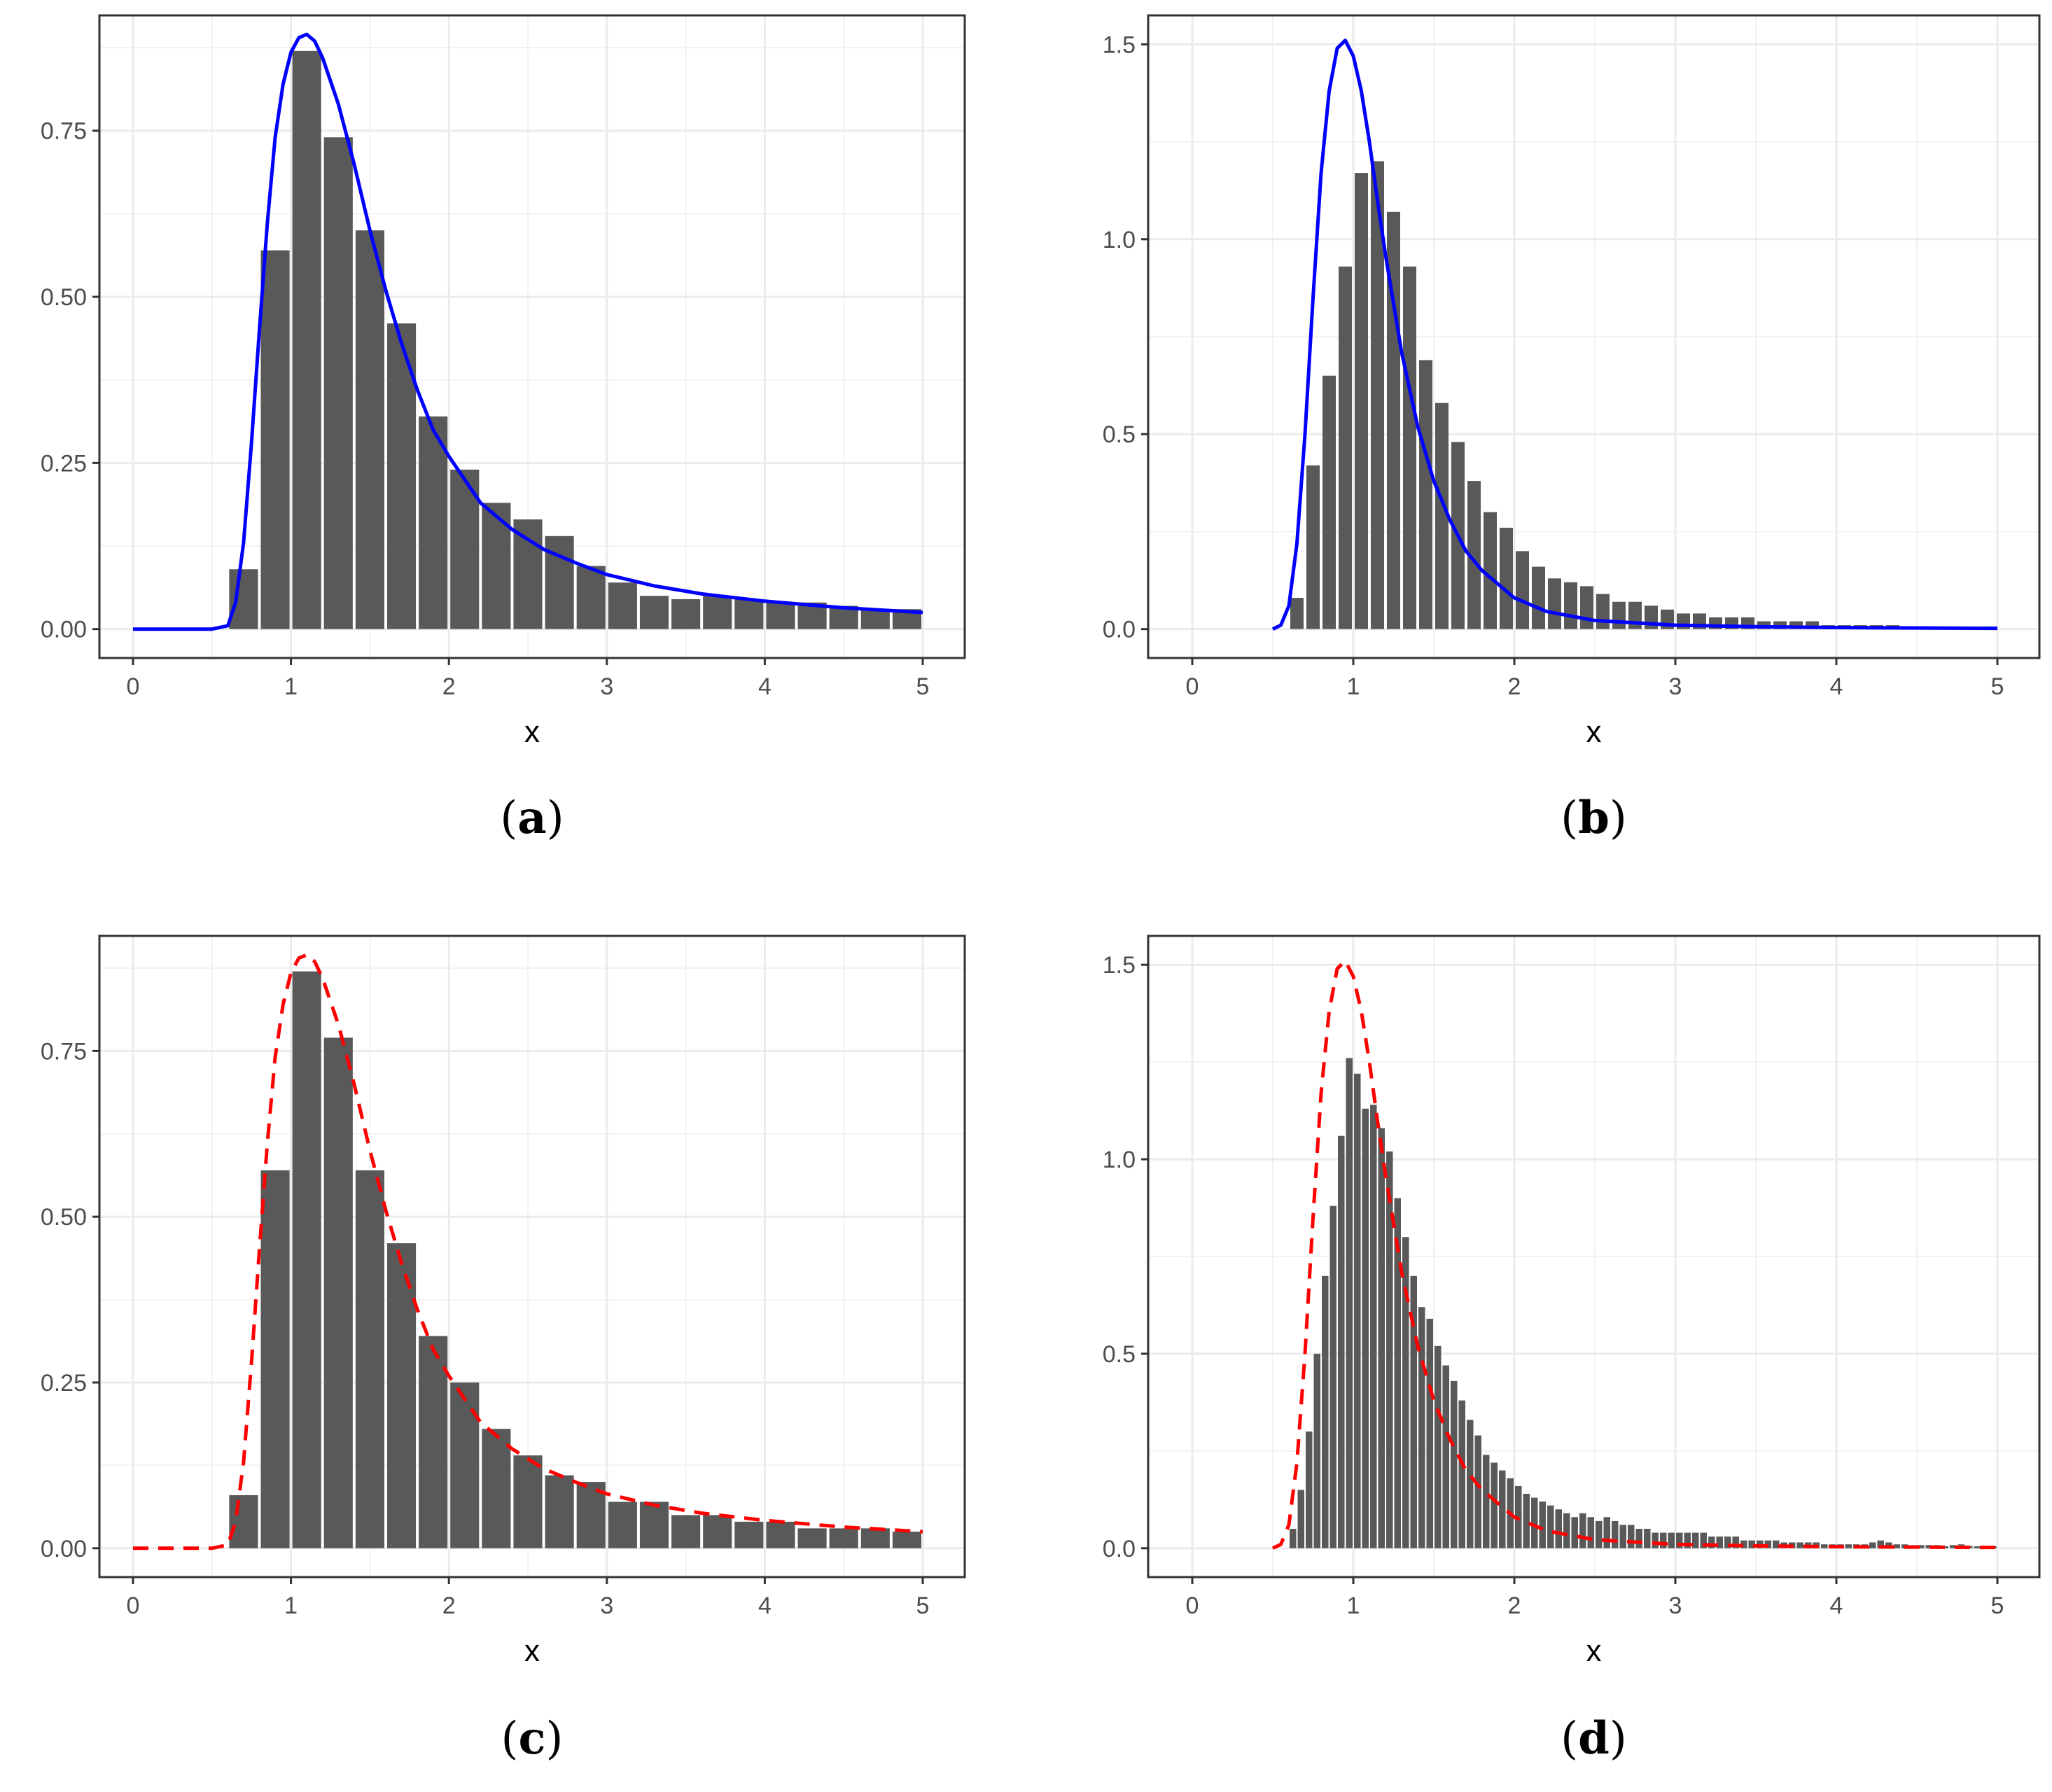 The image size is (2052, 1792). I want to click on y-tick-label: 0.25, so click(64, 463).